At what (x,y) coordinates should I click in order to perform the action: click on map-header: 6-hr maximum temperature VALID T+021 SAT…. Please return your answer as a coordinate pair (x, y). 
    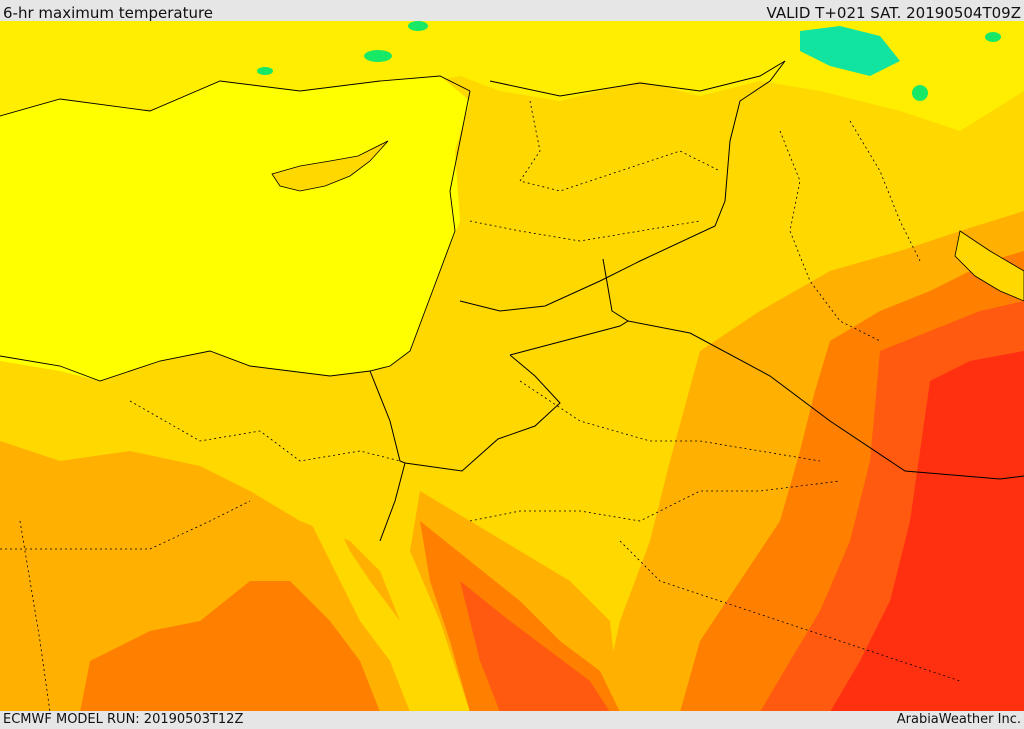
    Looking at the image, I should click on (512, 11).